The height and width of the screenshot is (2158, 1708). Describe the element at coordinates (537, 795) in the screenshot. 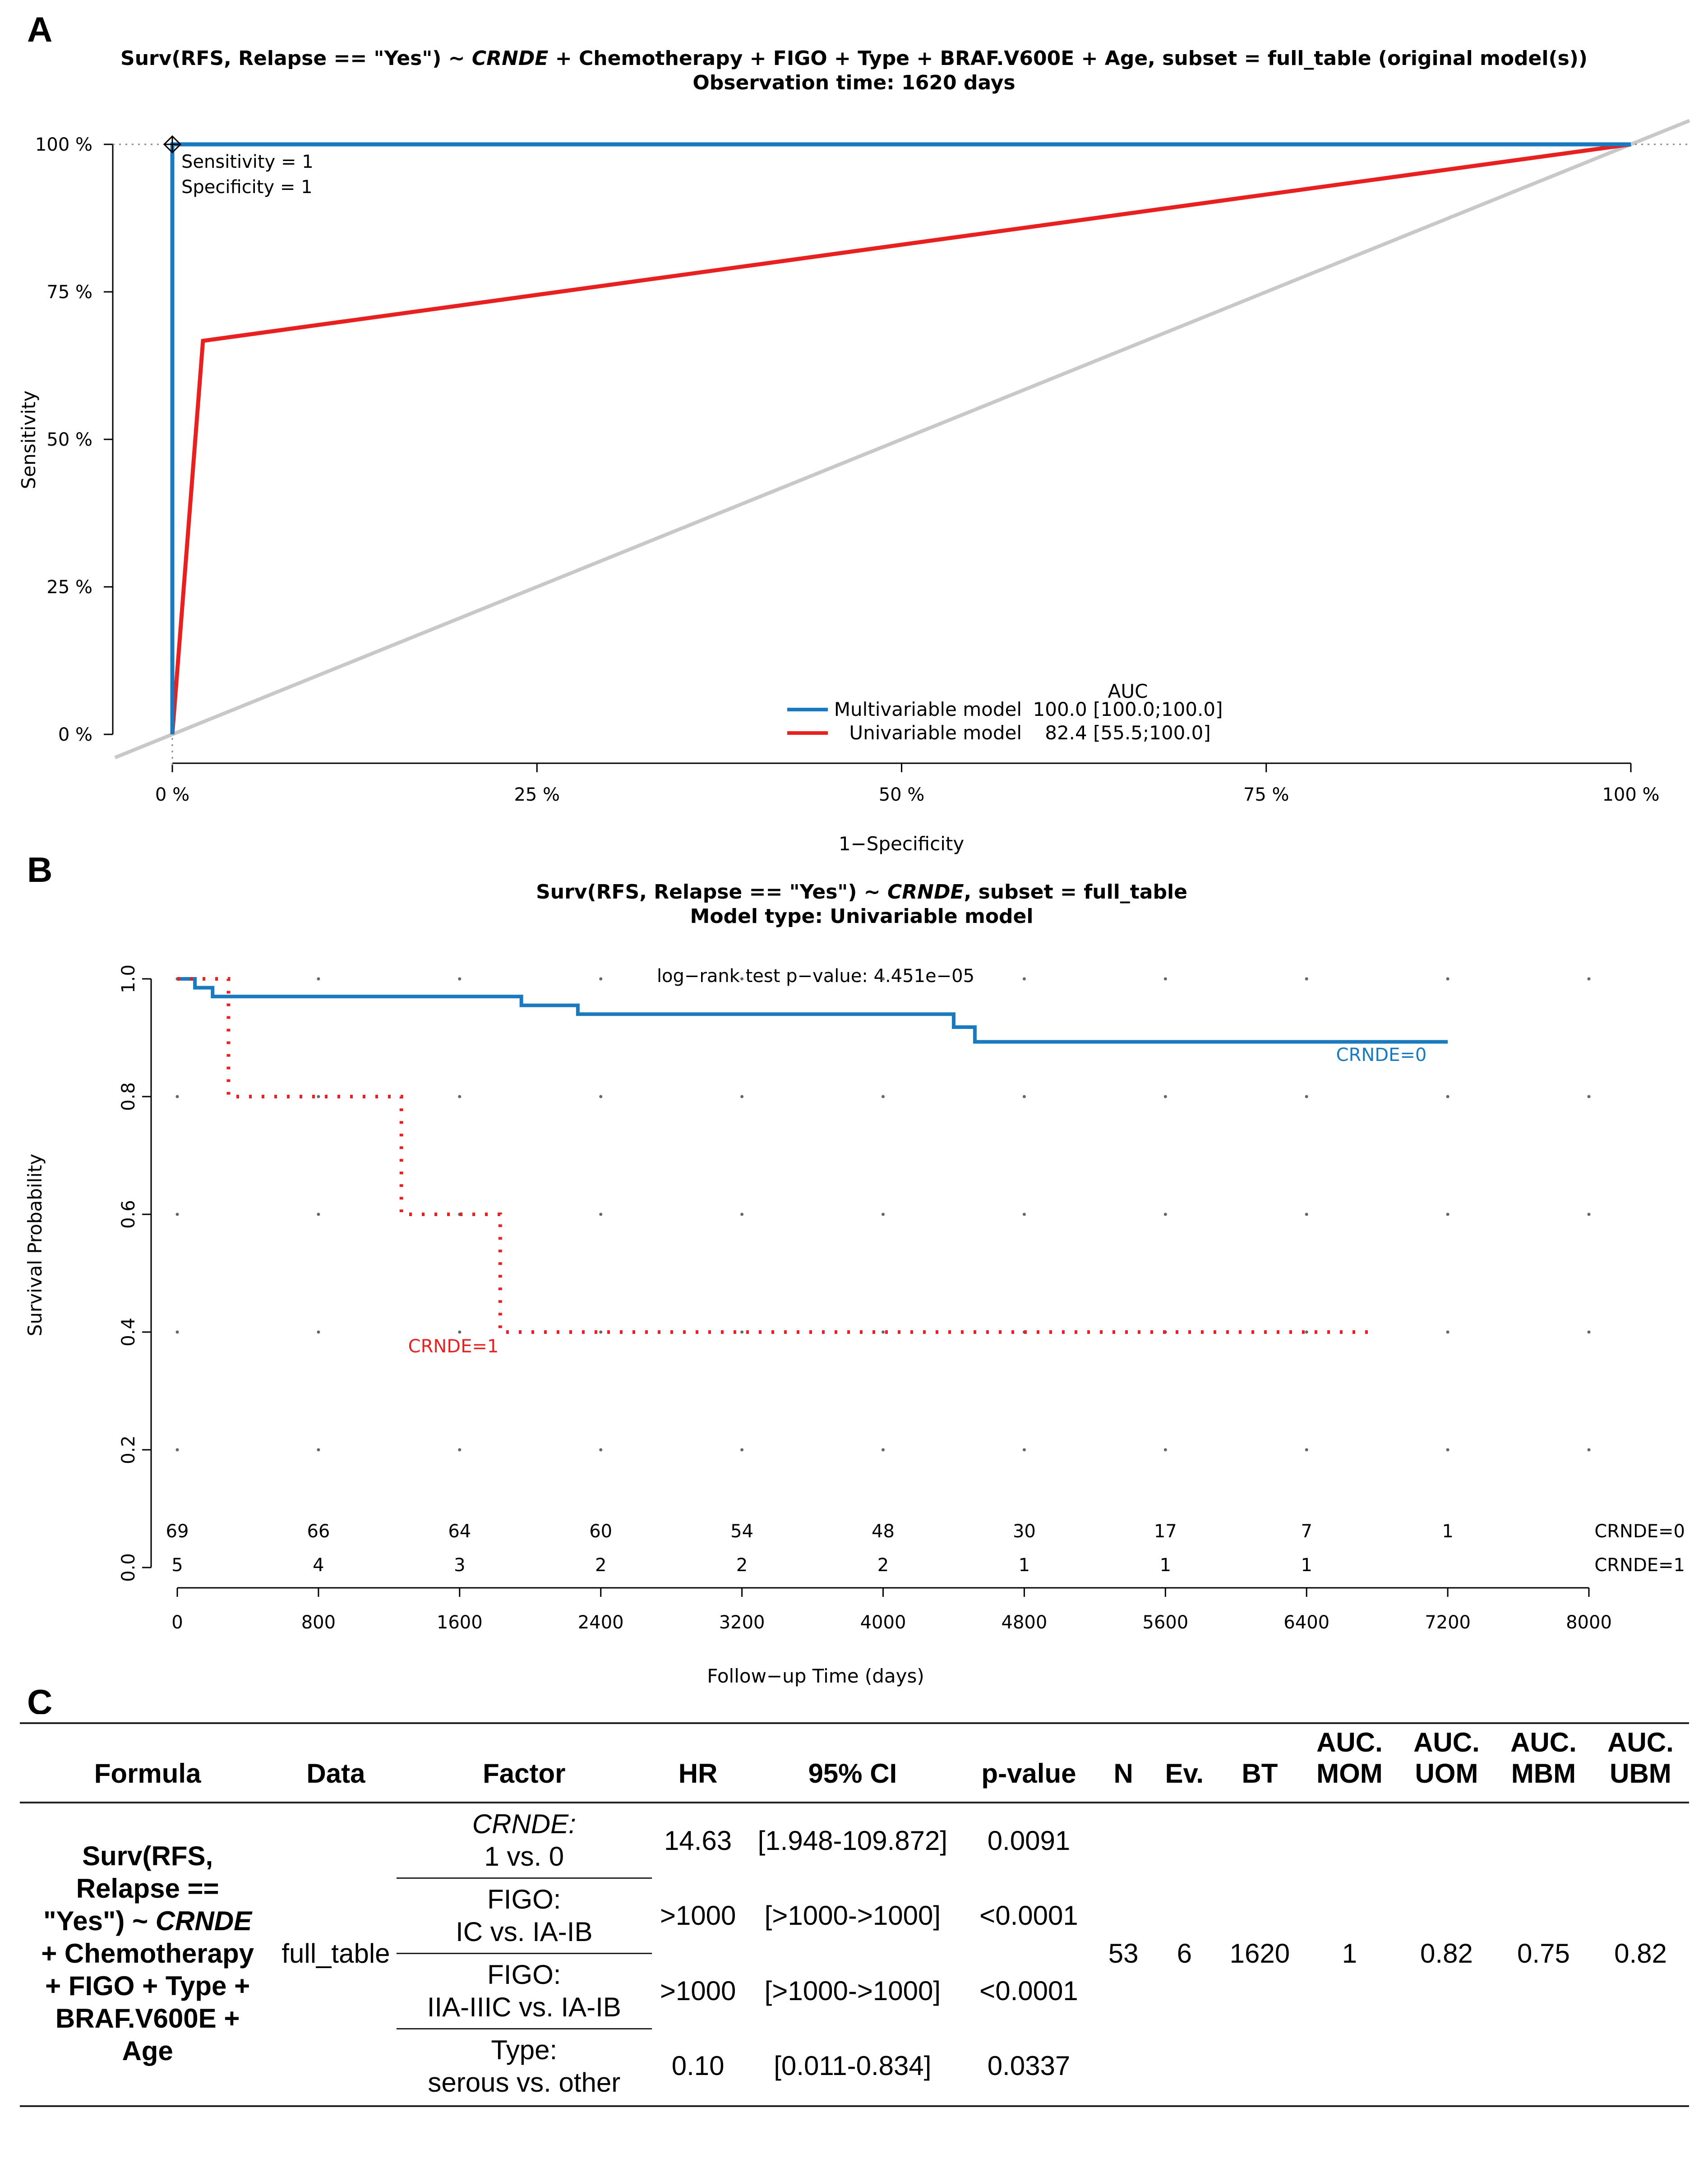

I see `roc-x-tick-label: 25 %` at that location.